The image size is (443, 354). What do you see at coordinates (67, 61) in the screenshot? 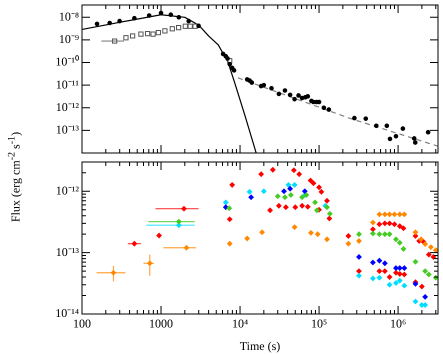
I see `y-tick-label: 10⁻¹⁰` at bounding box center [67, 61].